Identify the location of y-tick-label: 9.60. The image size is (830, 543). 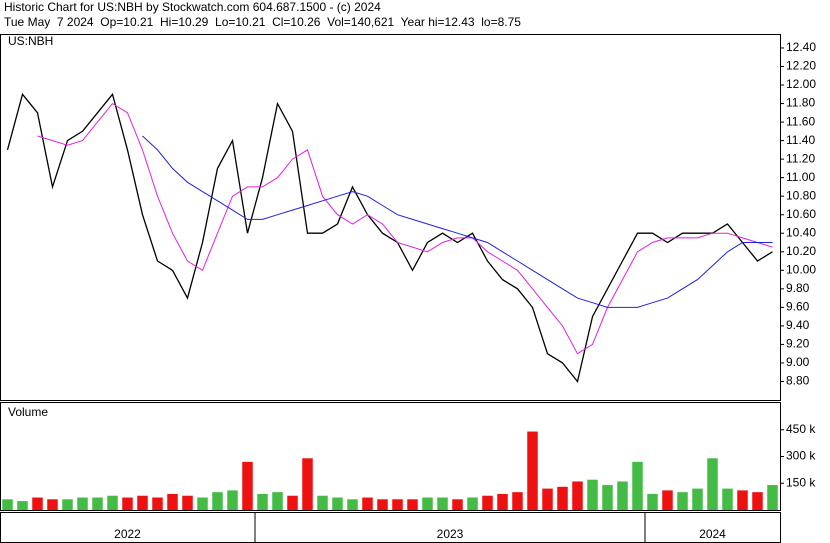
(798, 307).